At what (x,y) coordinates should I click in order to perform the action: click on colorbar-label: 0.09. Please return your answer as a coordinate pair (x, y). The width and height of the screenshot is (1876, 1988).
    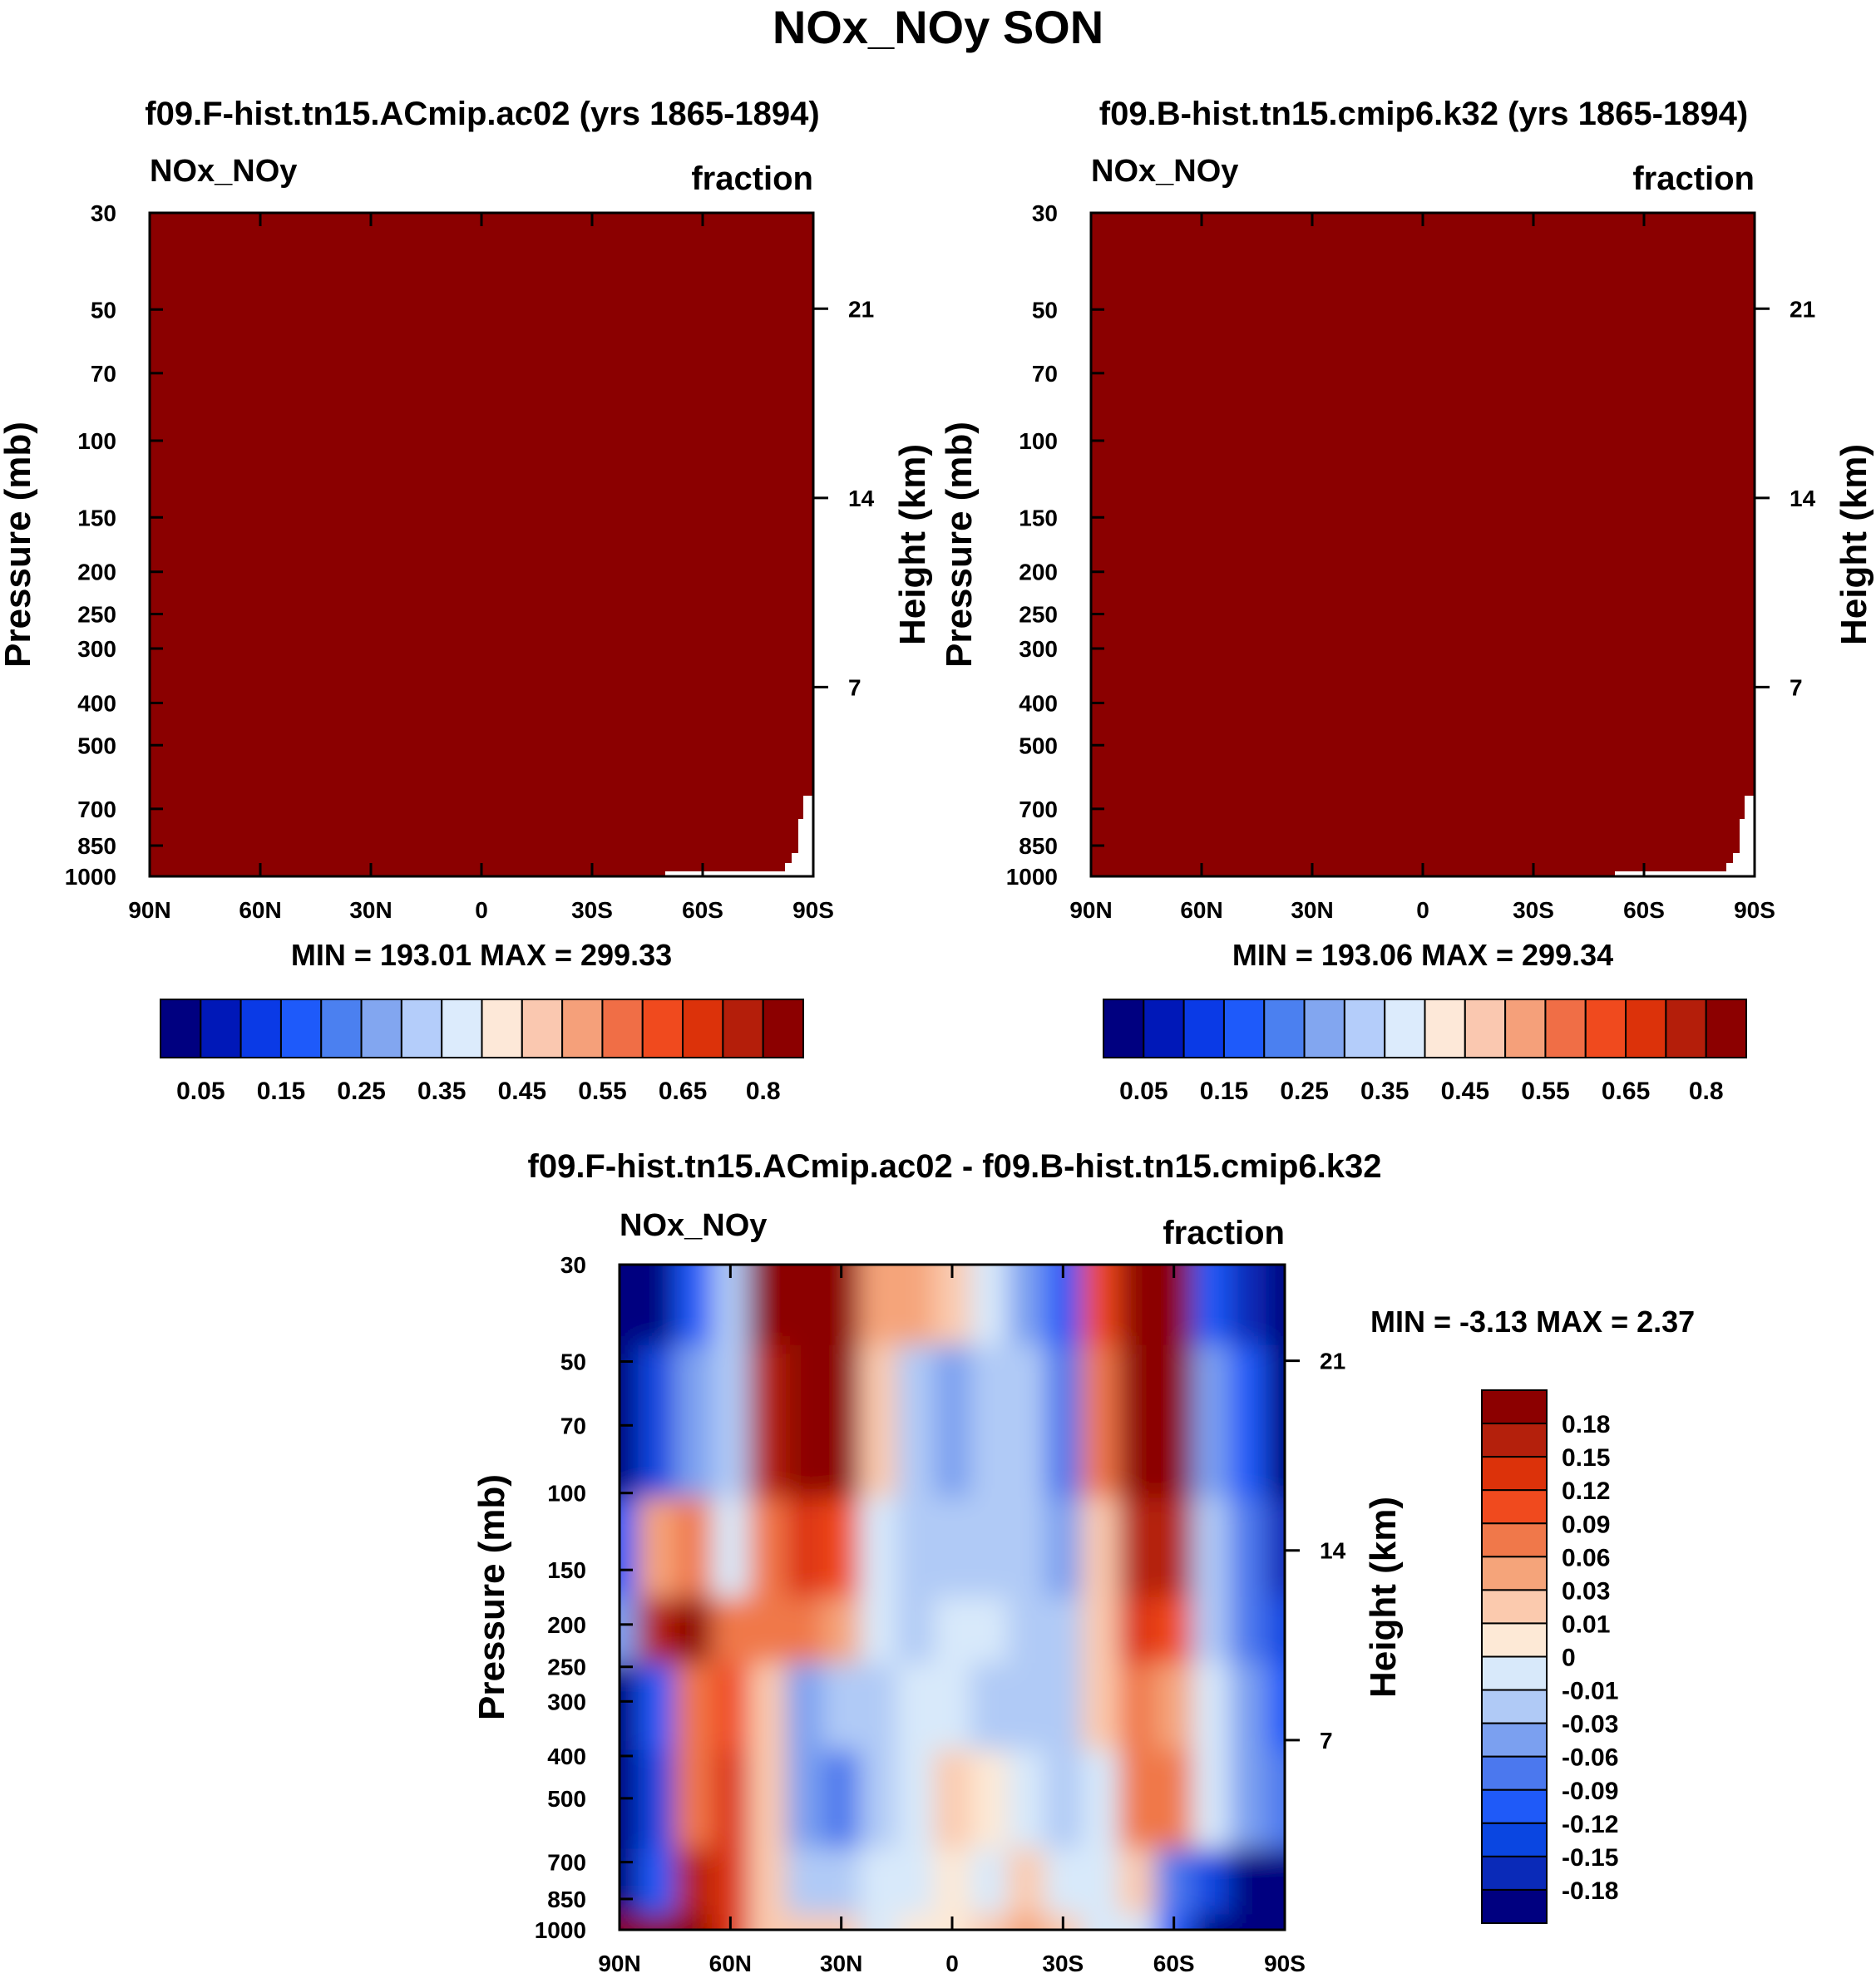
    Looking at the image, I should click on (1586, 1524).